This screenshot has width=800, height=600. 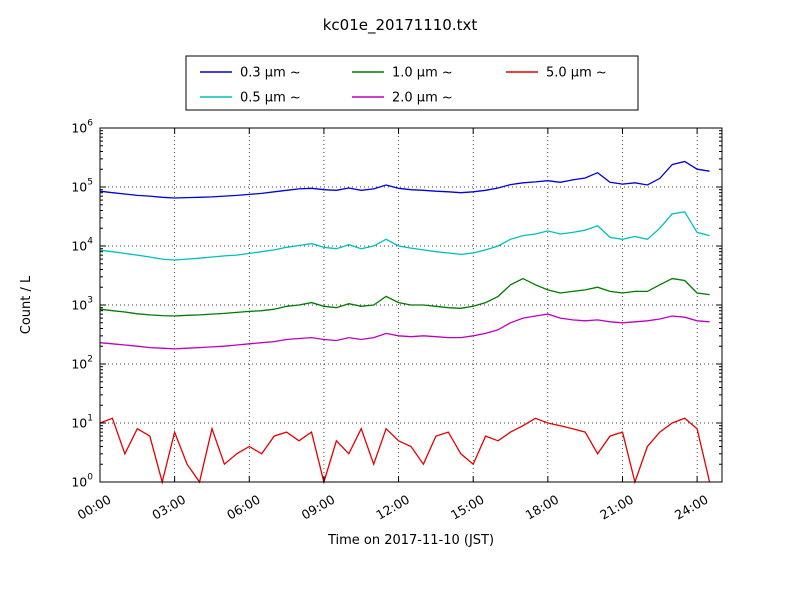 I want to click on x-tick-label: 18:00, so click(x=542, y=507).